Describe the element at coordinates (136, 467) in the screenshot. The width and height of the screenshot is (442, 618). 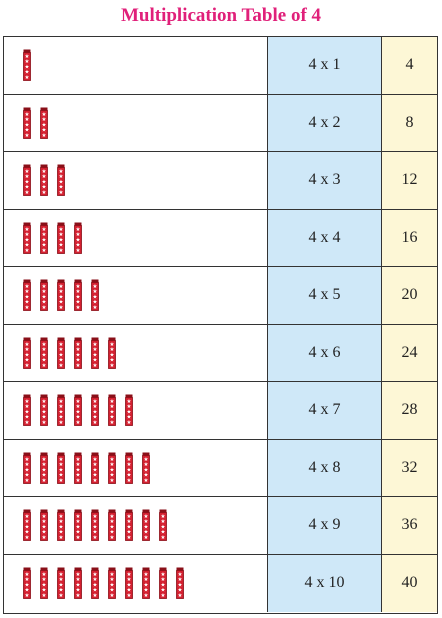
I see `stick-group: ★ ★ ★ ★ ★ ★ ★ ★ ★ ★ ★ ★ ★ ★ ★ ★ ★ ★ ★ ★ ★ ★ ★ ★ ★ ★ ★ ★ ★ ★ ★ ★ ★ ★ ★ ★ ★ ★ ★ ★` at that location.